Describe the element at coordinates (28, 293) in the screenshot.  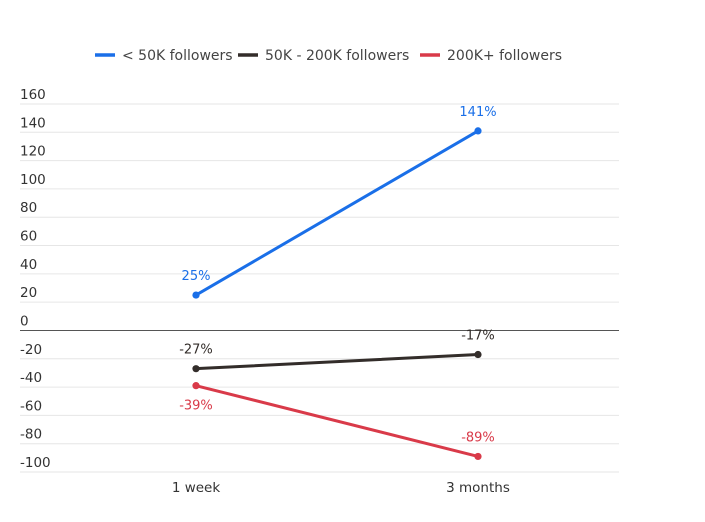
I see `y-tick-label: 20` at that location.